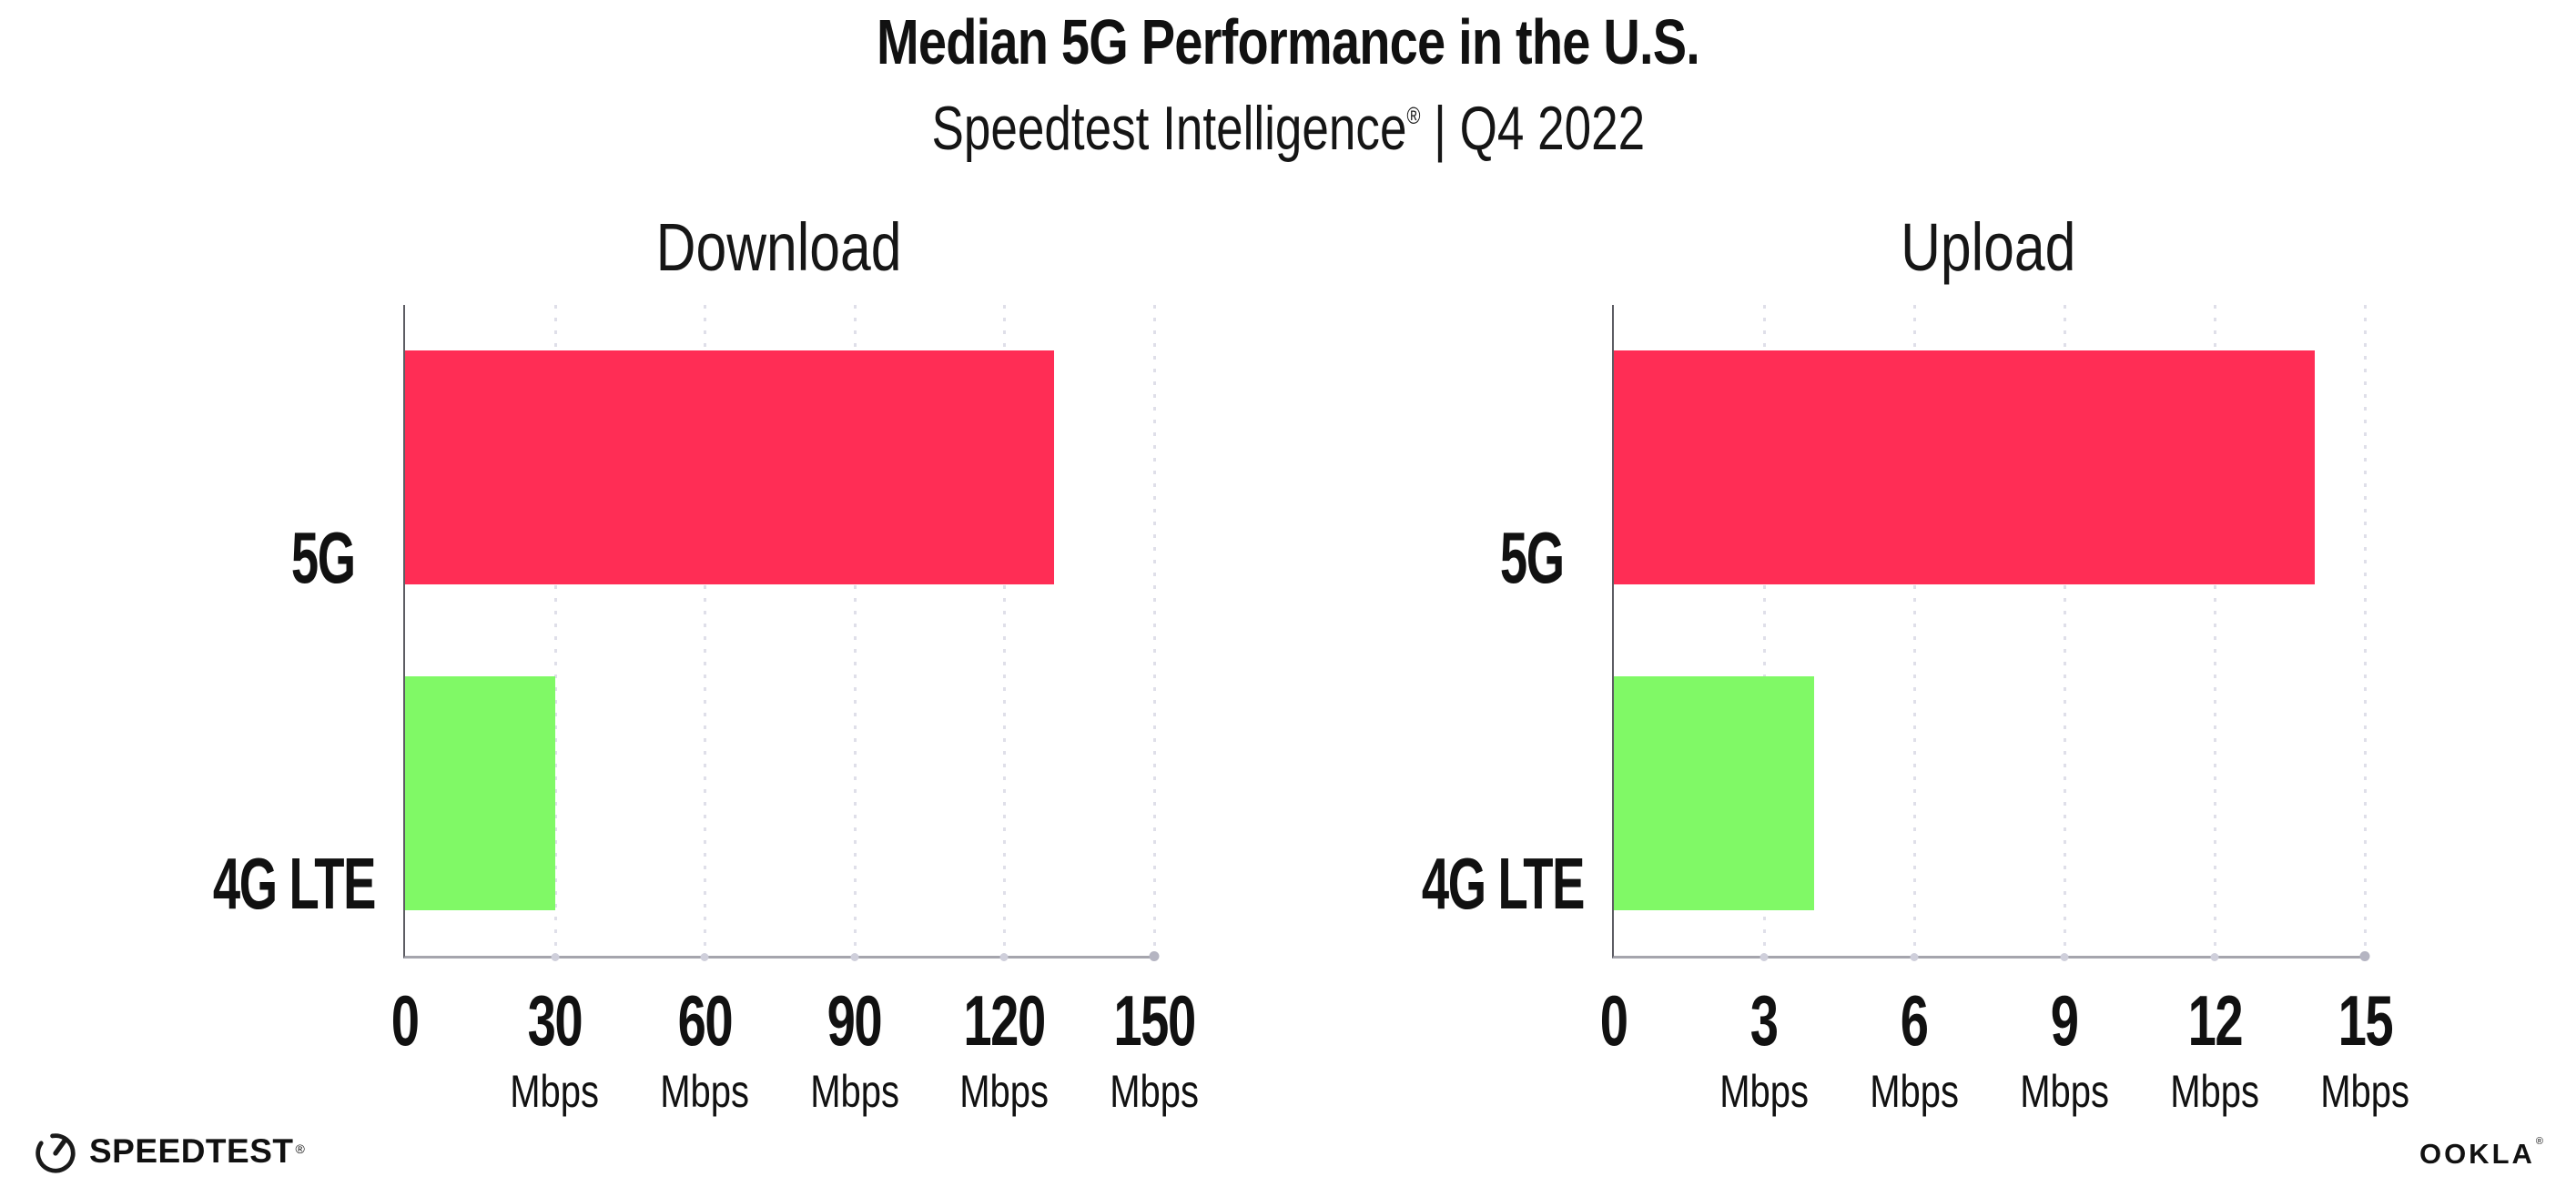 The height and width of the screenshot is (1197, 2576). What do you see at coordinates (1964, 467) in the screenshot?
I see `bar-5g-upload` at bounding box center [1964, 467].